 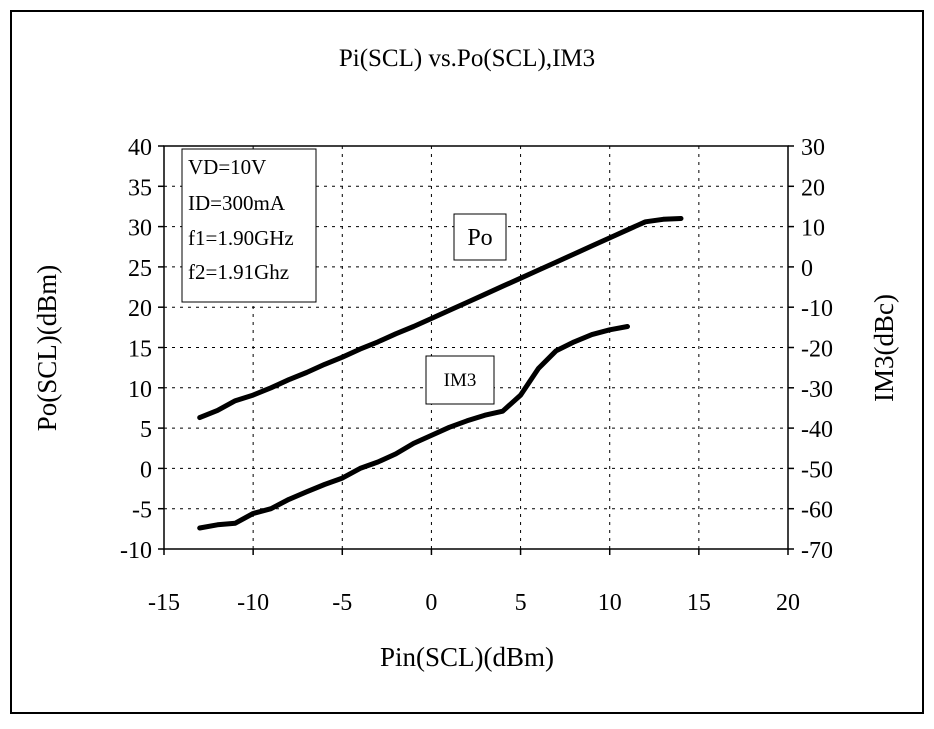 What do you see at coordinates (813, 148) in the screenshot?
I see `y2-tick-label: 30` at bounding box center [813, 148].